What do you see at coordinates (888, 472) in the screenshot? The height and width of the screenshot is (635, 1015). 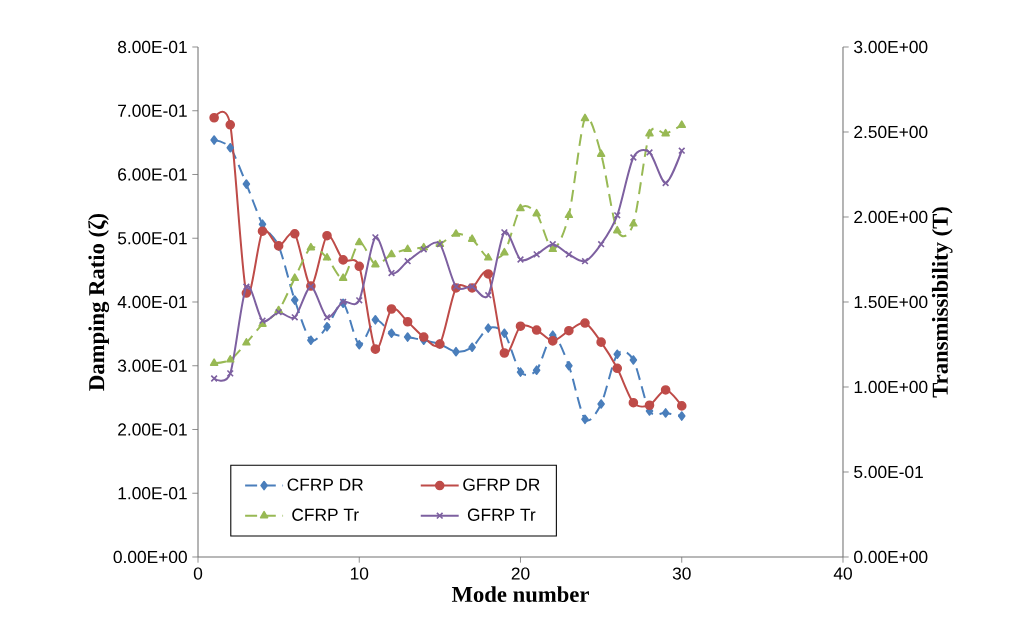 I see `y2-tick-label: 5.00E-01` at bounding box center [888, 472].